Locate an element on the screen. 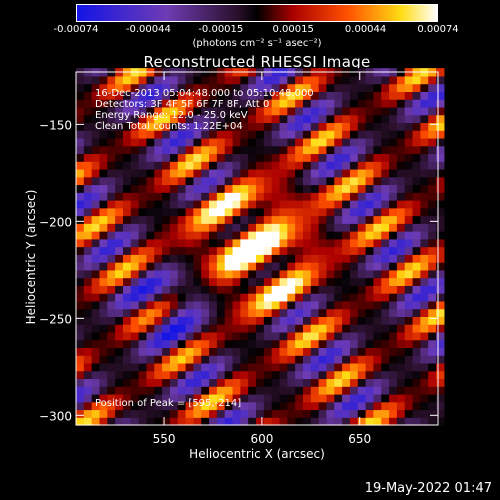 The width and height of the screenshot is (500, 500). colorbar is located at coordinates (257, 13).